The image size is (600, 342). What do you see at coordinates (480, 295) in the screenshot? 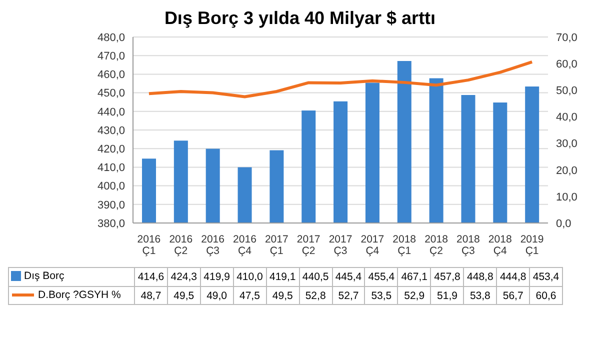
I see `data-label: 53,8` at bounding box center [480, 295].